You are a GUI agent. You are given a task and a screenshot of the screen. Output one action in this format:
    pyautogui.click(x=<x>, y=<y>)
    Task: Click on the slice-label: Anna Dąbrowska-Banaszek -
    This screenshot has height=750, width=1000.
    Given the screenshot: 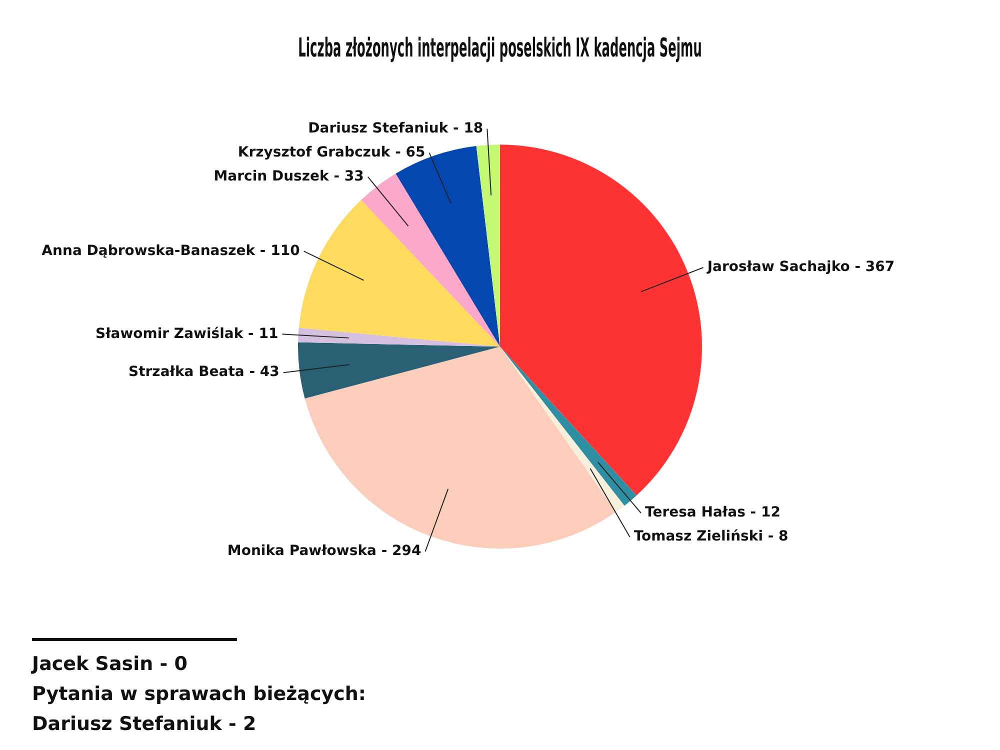 What is the action you would take?
    pyautogui.click(x=154, y=250)
    